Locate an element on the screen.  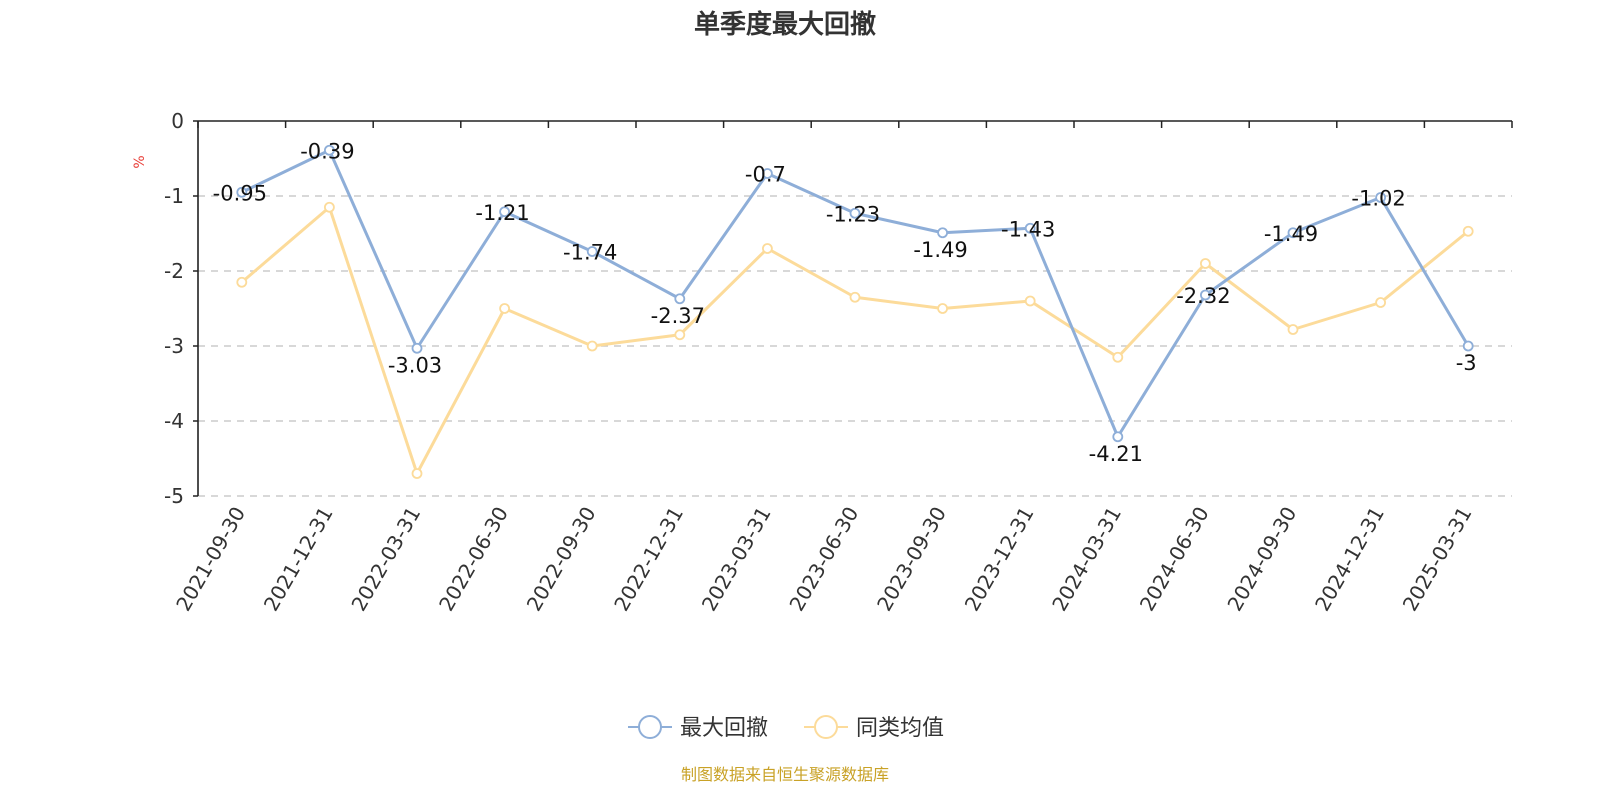
x-tick-label: 2024-09-30 is located at coordinates (1261, 559).